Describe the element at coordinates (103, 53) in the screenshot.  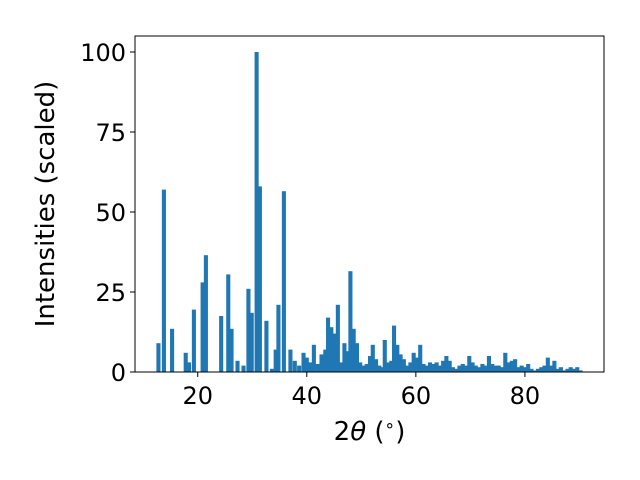
I see `y-tick-label-4: 100` at that location.